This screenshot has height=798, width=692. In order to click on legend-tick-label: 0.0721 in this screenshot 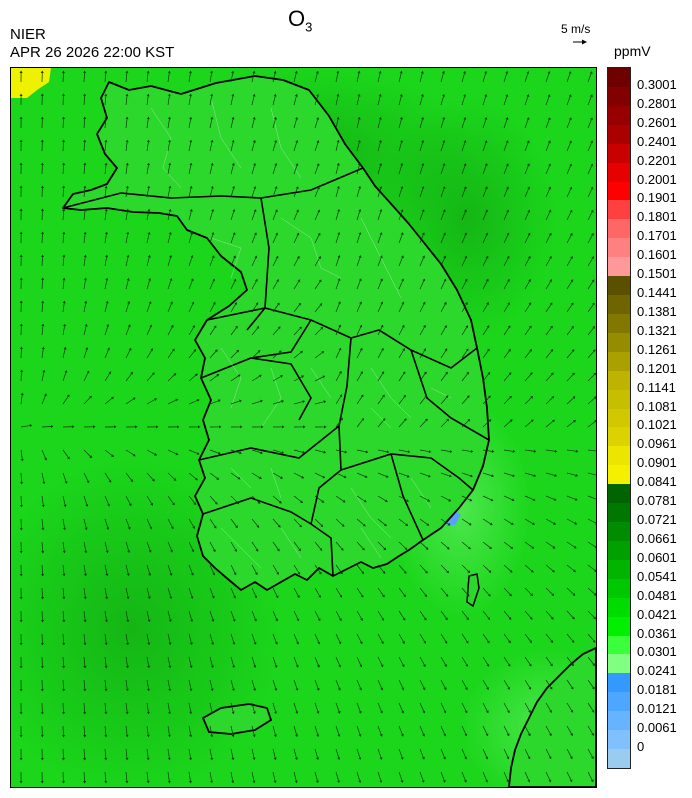, I will do `click(657, 520)`.